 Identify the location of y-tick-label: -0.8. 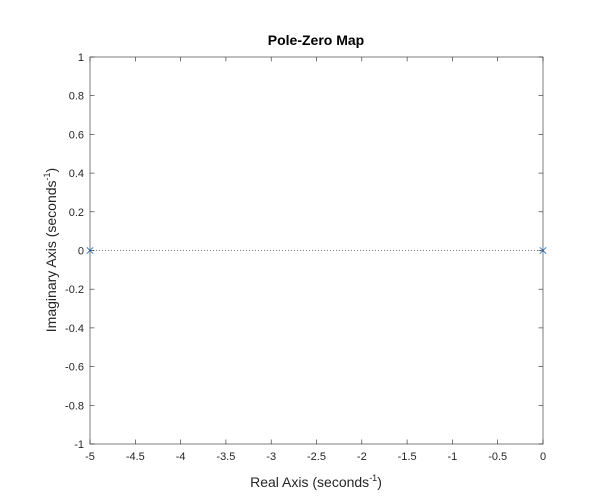
(74, 406).